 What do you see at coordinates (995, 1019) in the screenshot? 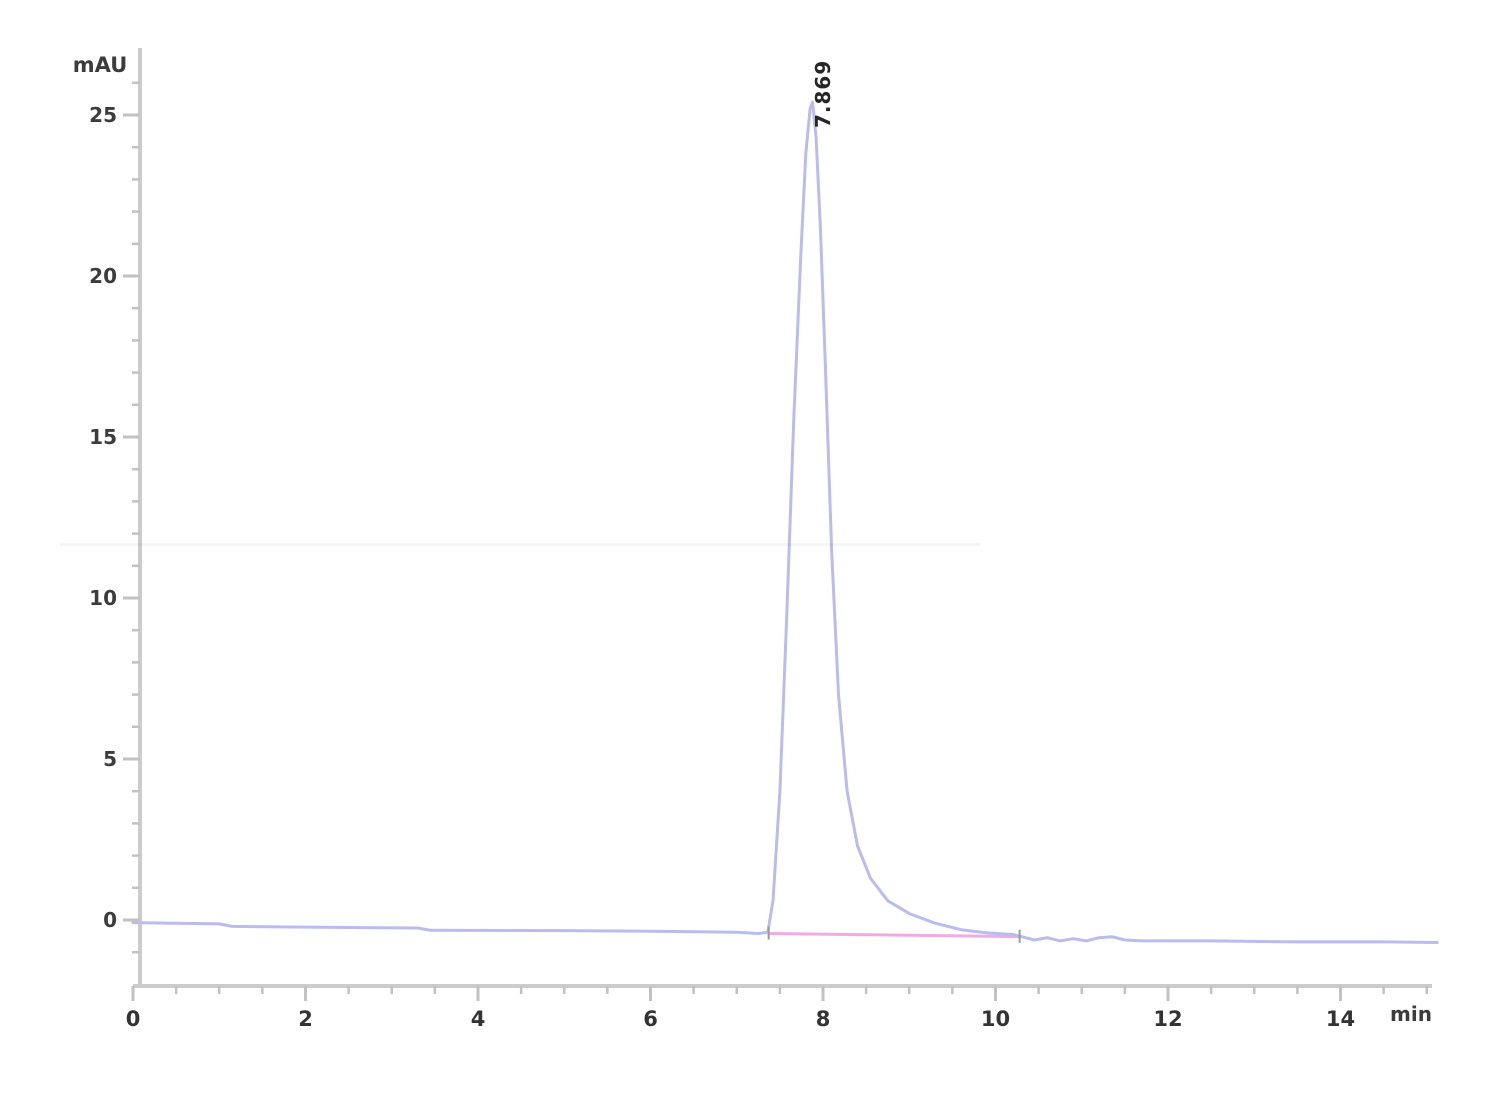
I see `x-tick-label: 10` at bounding box center [995, 1019].